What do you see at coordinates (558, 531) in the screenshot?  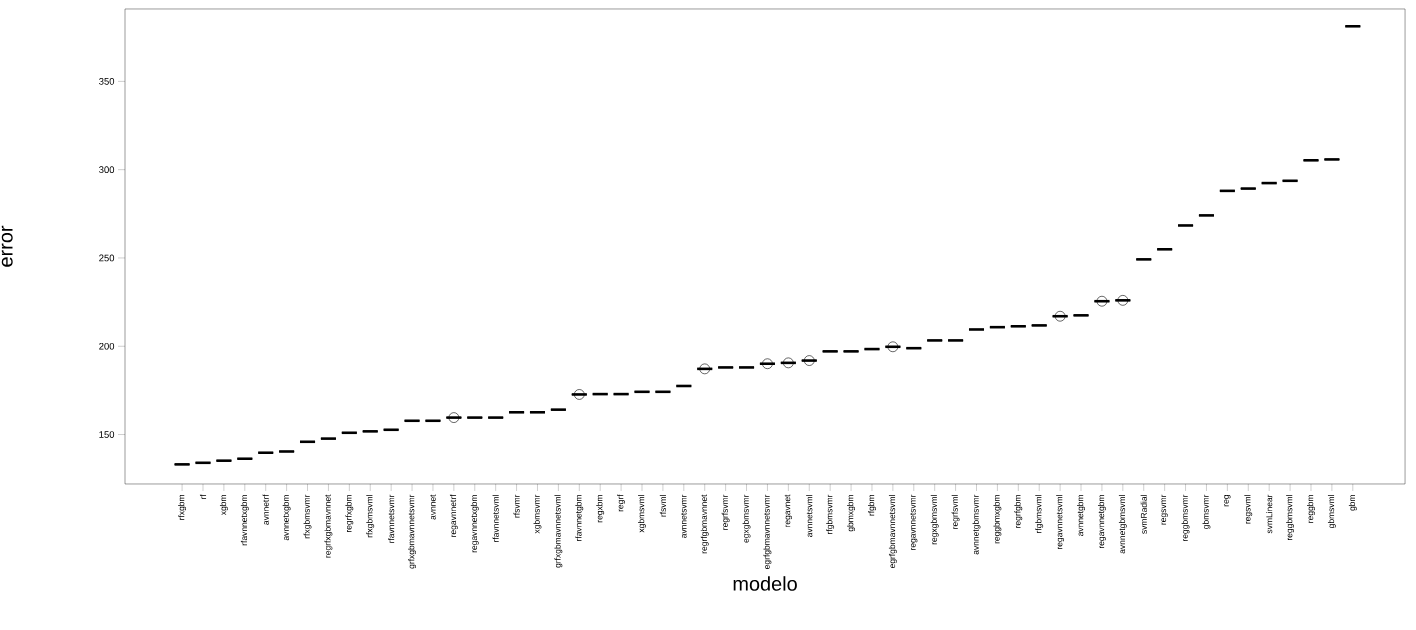 I see `x-tick-label: grfxgbmavnnetsvml` at bounding box center [558, 531].